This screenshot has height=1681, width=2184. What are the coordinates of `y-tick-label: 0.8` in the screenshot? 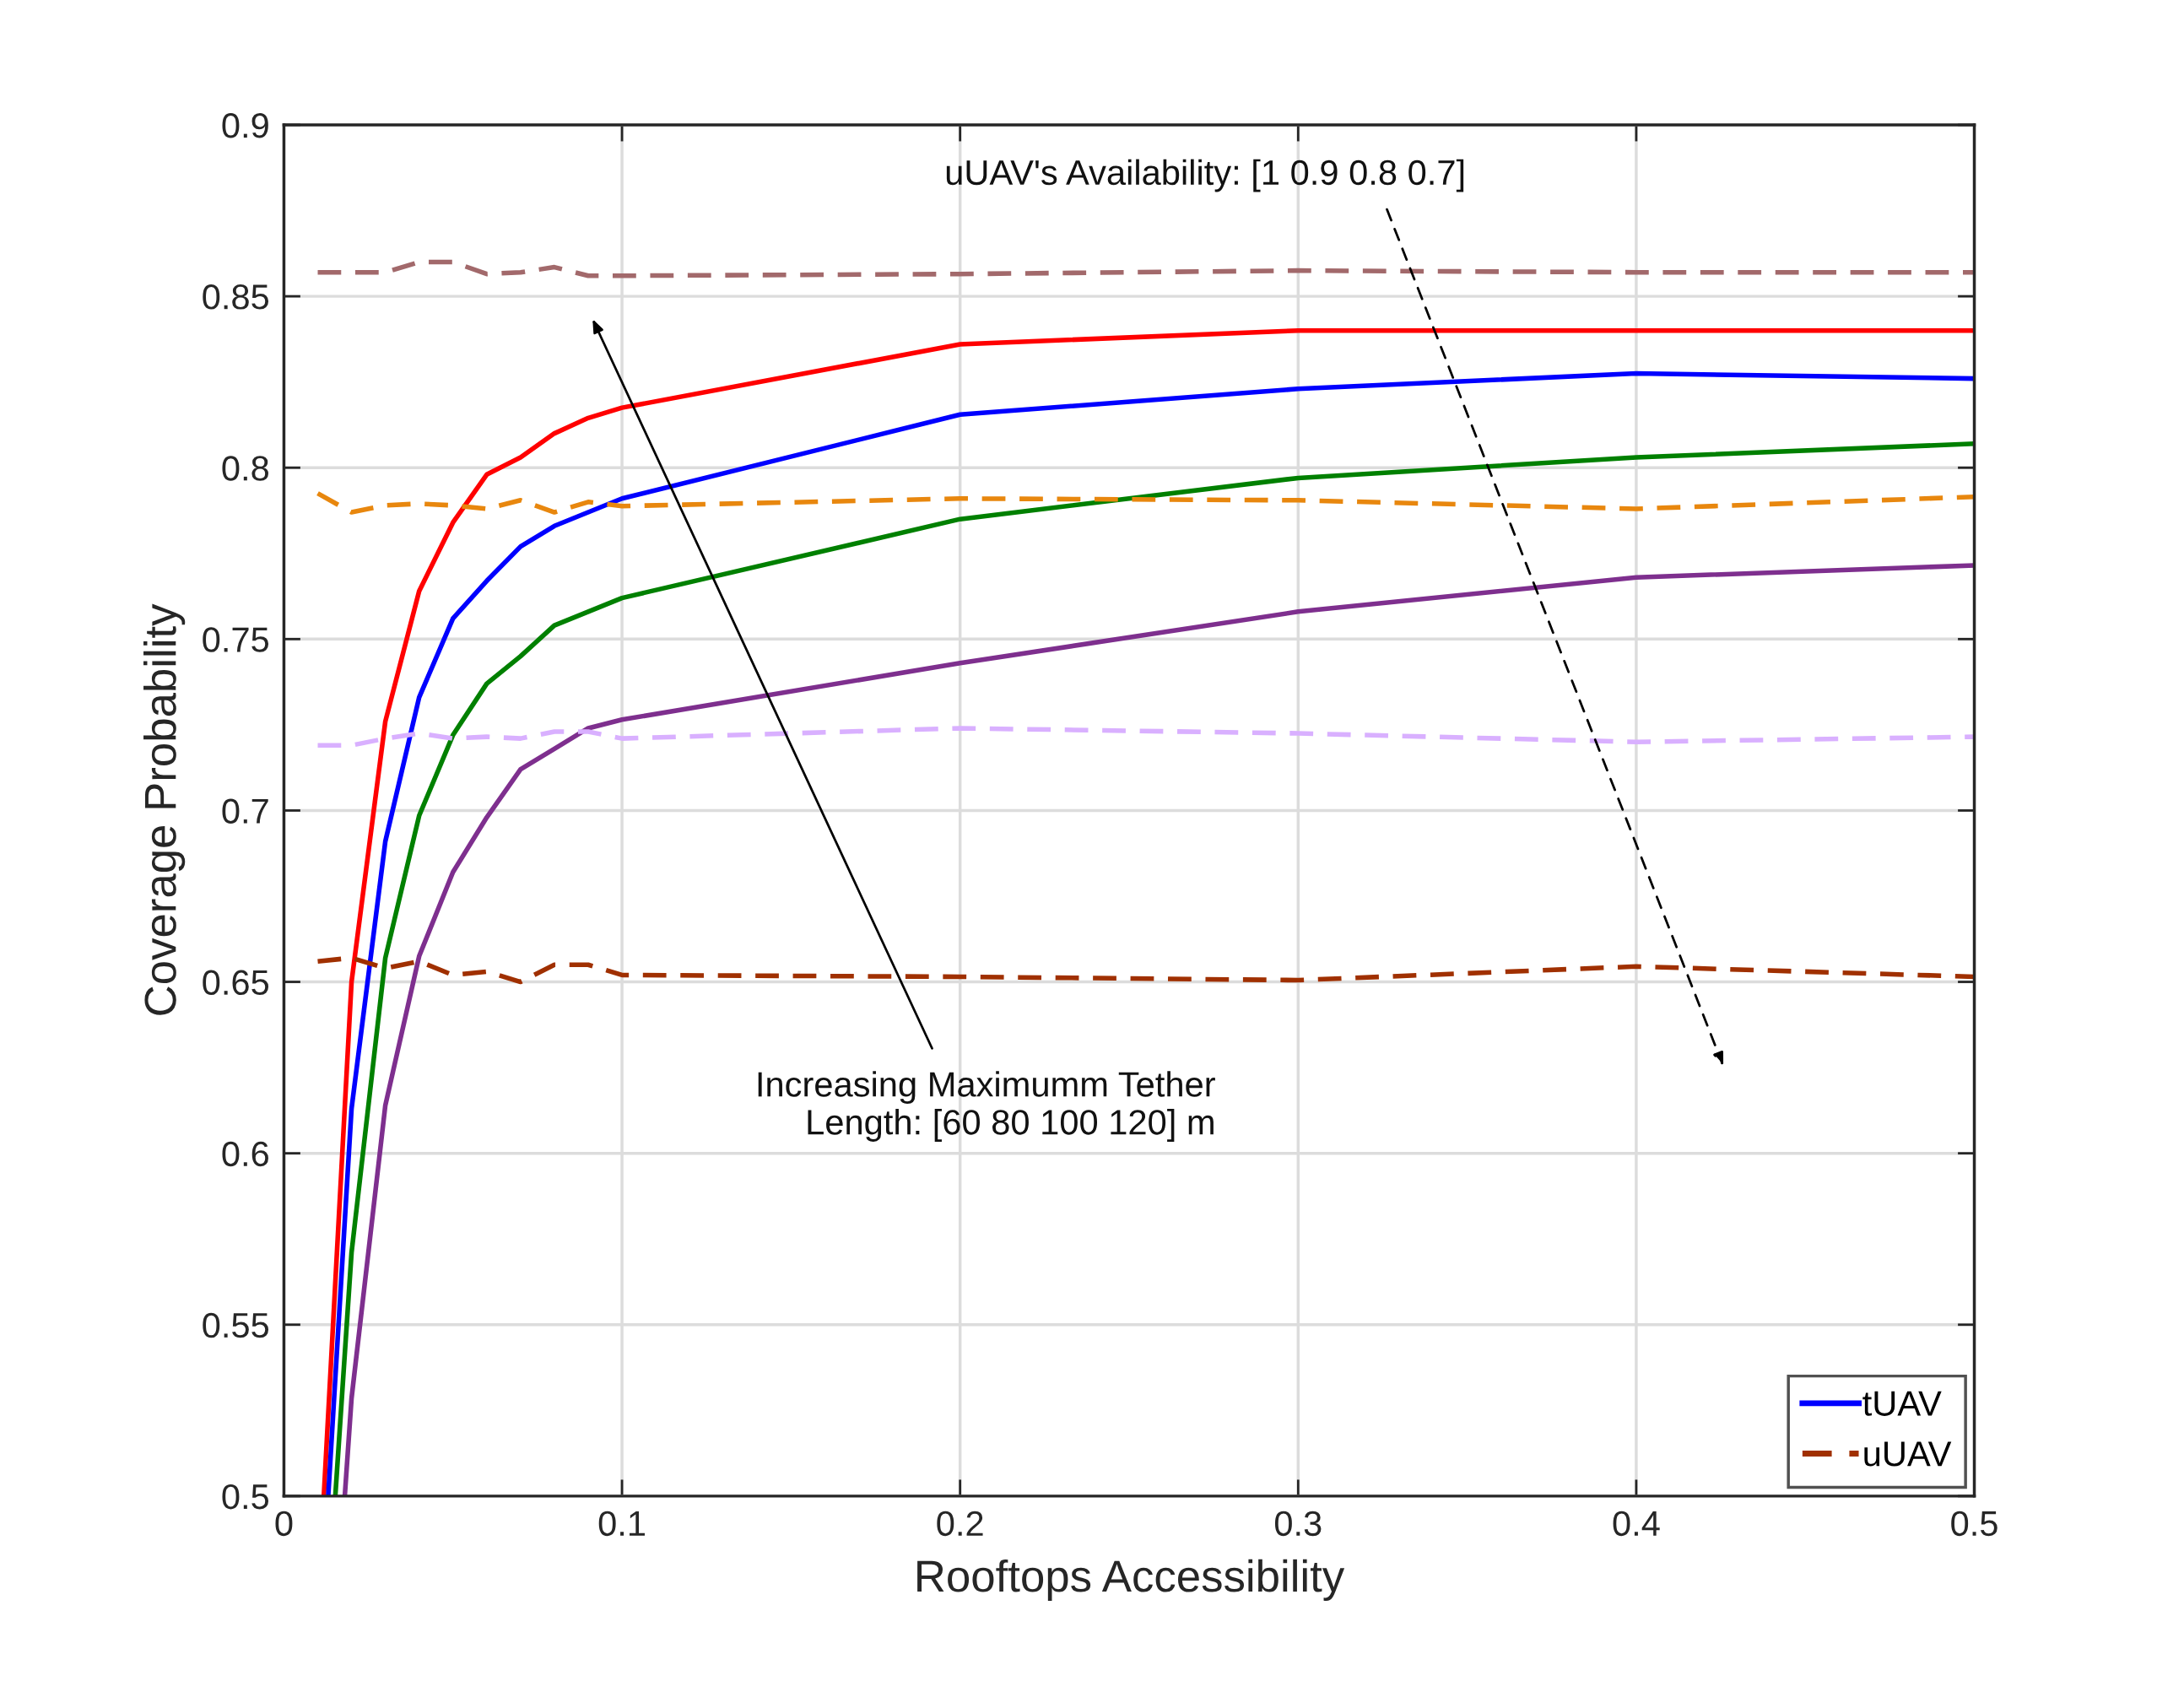 It's located at (245, 468).